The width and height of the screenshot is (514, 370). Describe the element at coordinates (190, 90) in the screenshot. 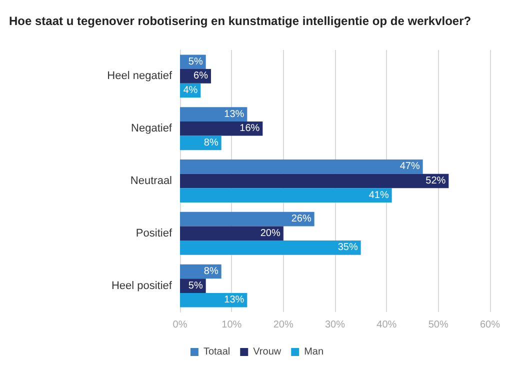

I see `data-label: 4%` at that location.